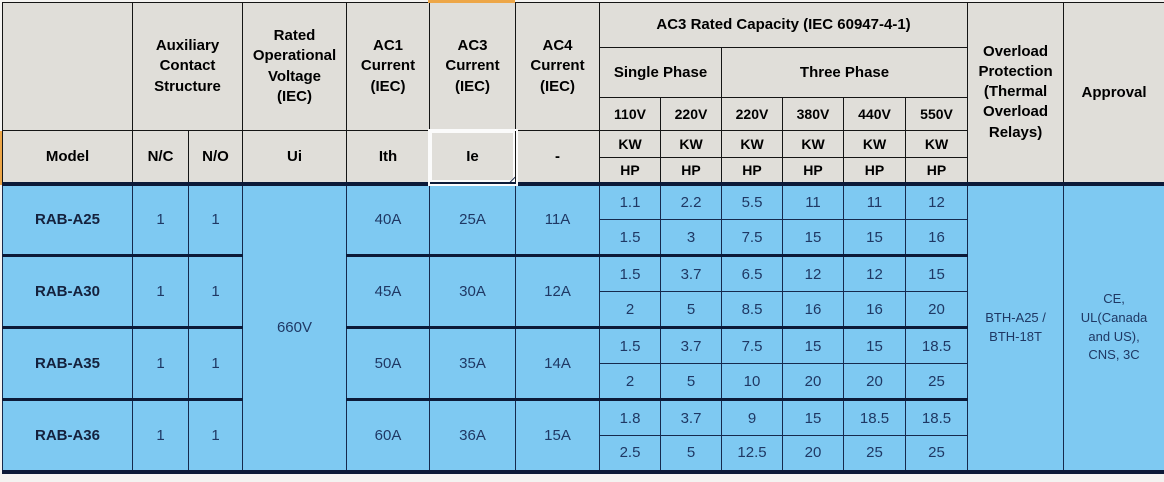 The width and height of the screenshot is (1164, 482). What do you see at coordinates (752, 417) in the screenshot?
I see `kw-value-cell: 9` at bounding box center [752, 417].